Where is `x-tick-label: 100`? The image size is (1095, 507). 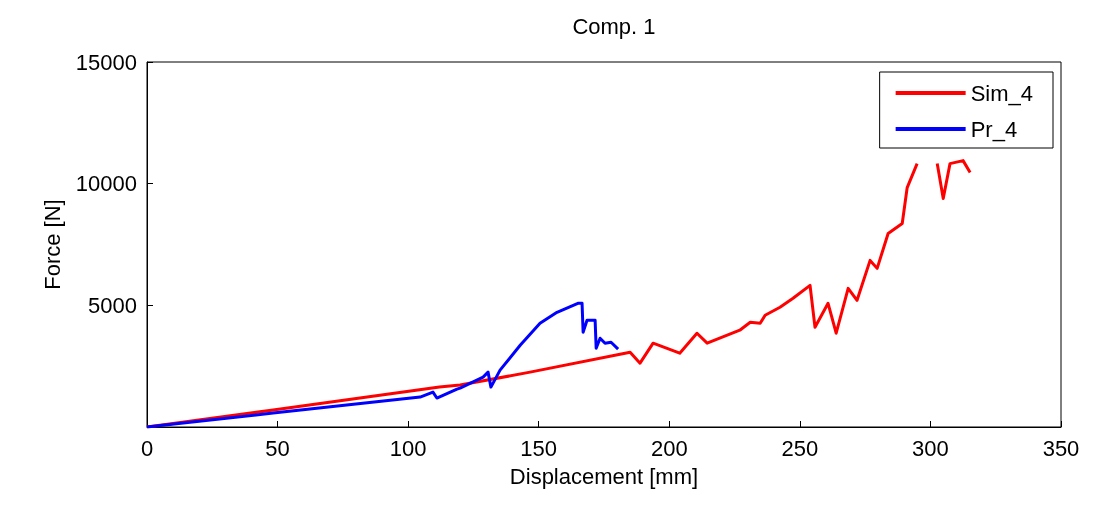 x-tick-label: 100 is located at coordinates (408, 448).